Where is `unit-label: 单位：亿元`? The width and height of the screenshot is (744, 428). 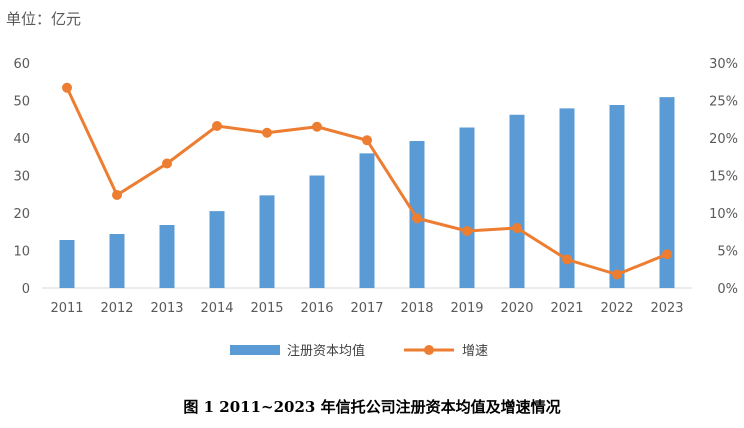
unit-label: 单位：亿元 is located at coordinates (43, 19).